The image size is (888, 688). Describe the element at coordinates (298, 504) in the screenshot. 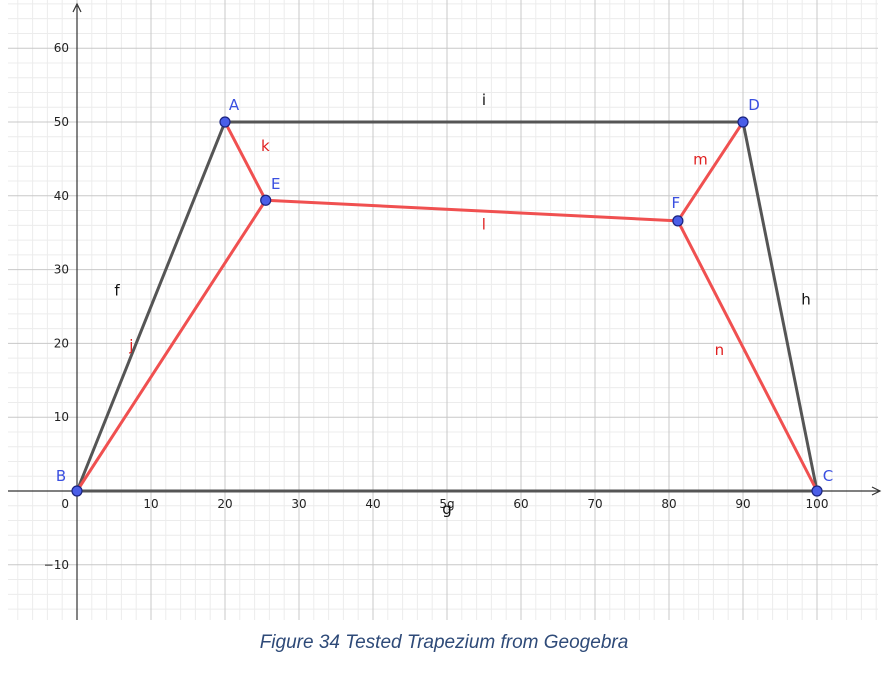

I see `x-tick-label: 30` at that location.